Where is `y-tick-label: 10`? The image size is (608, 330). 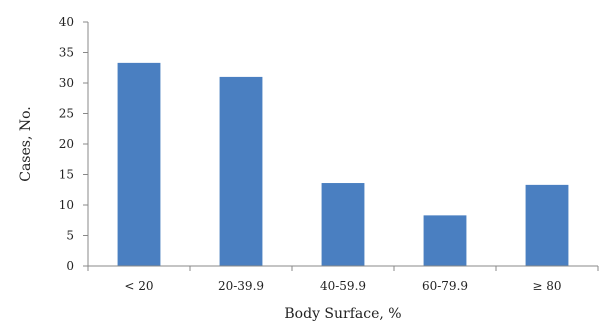 y-tick-label: 10 is located at coordinates (66, 205).